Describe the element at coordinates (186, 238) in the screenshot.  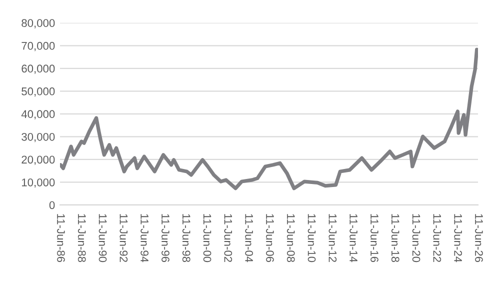
I see `x-tick-label: 11-Jun-98` at that location.